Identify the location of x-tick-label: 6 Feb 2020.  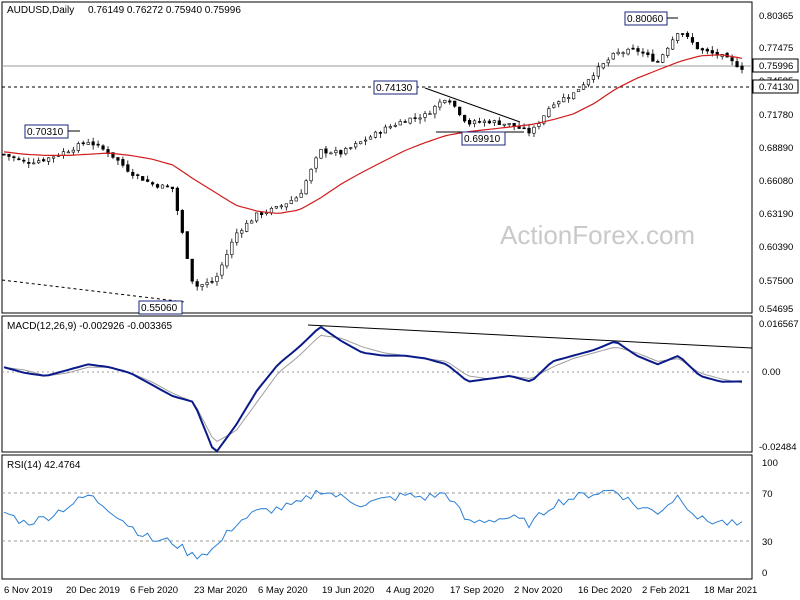
(154, 590).